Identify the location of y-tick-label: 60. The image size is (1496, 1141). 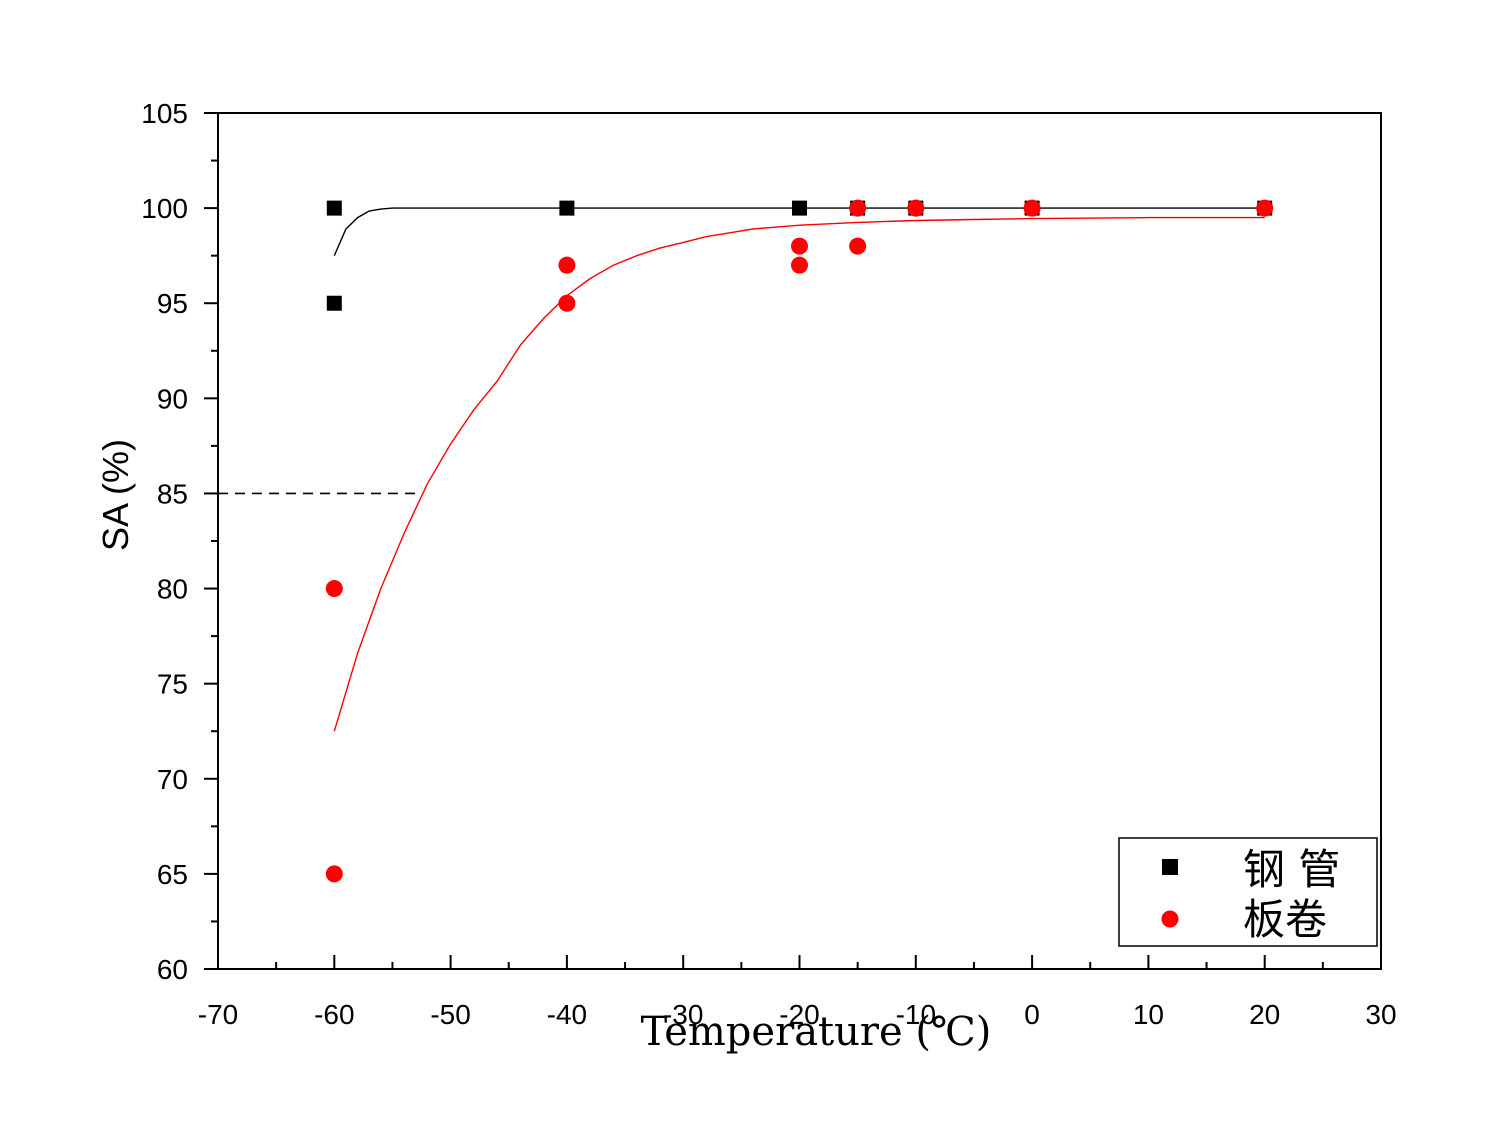
(172, 969).